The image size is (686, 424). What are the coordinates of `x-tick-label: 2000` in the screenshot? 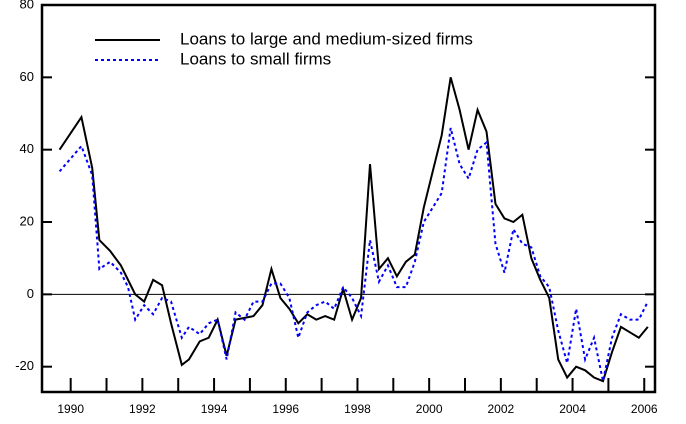 It's located at (429, 409).